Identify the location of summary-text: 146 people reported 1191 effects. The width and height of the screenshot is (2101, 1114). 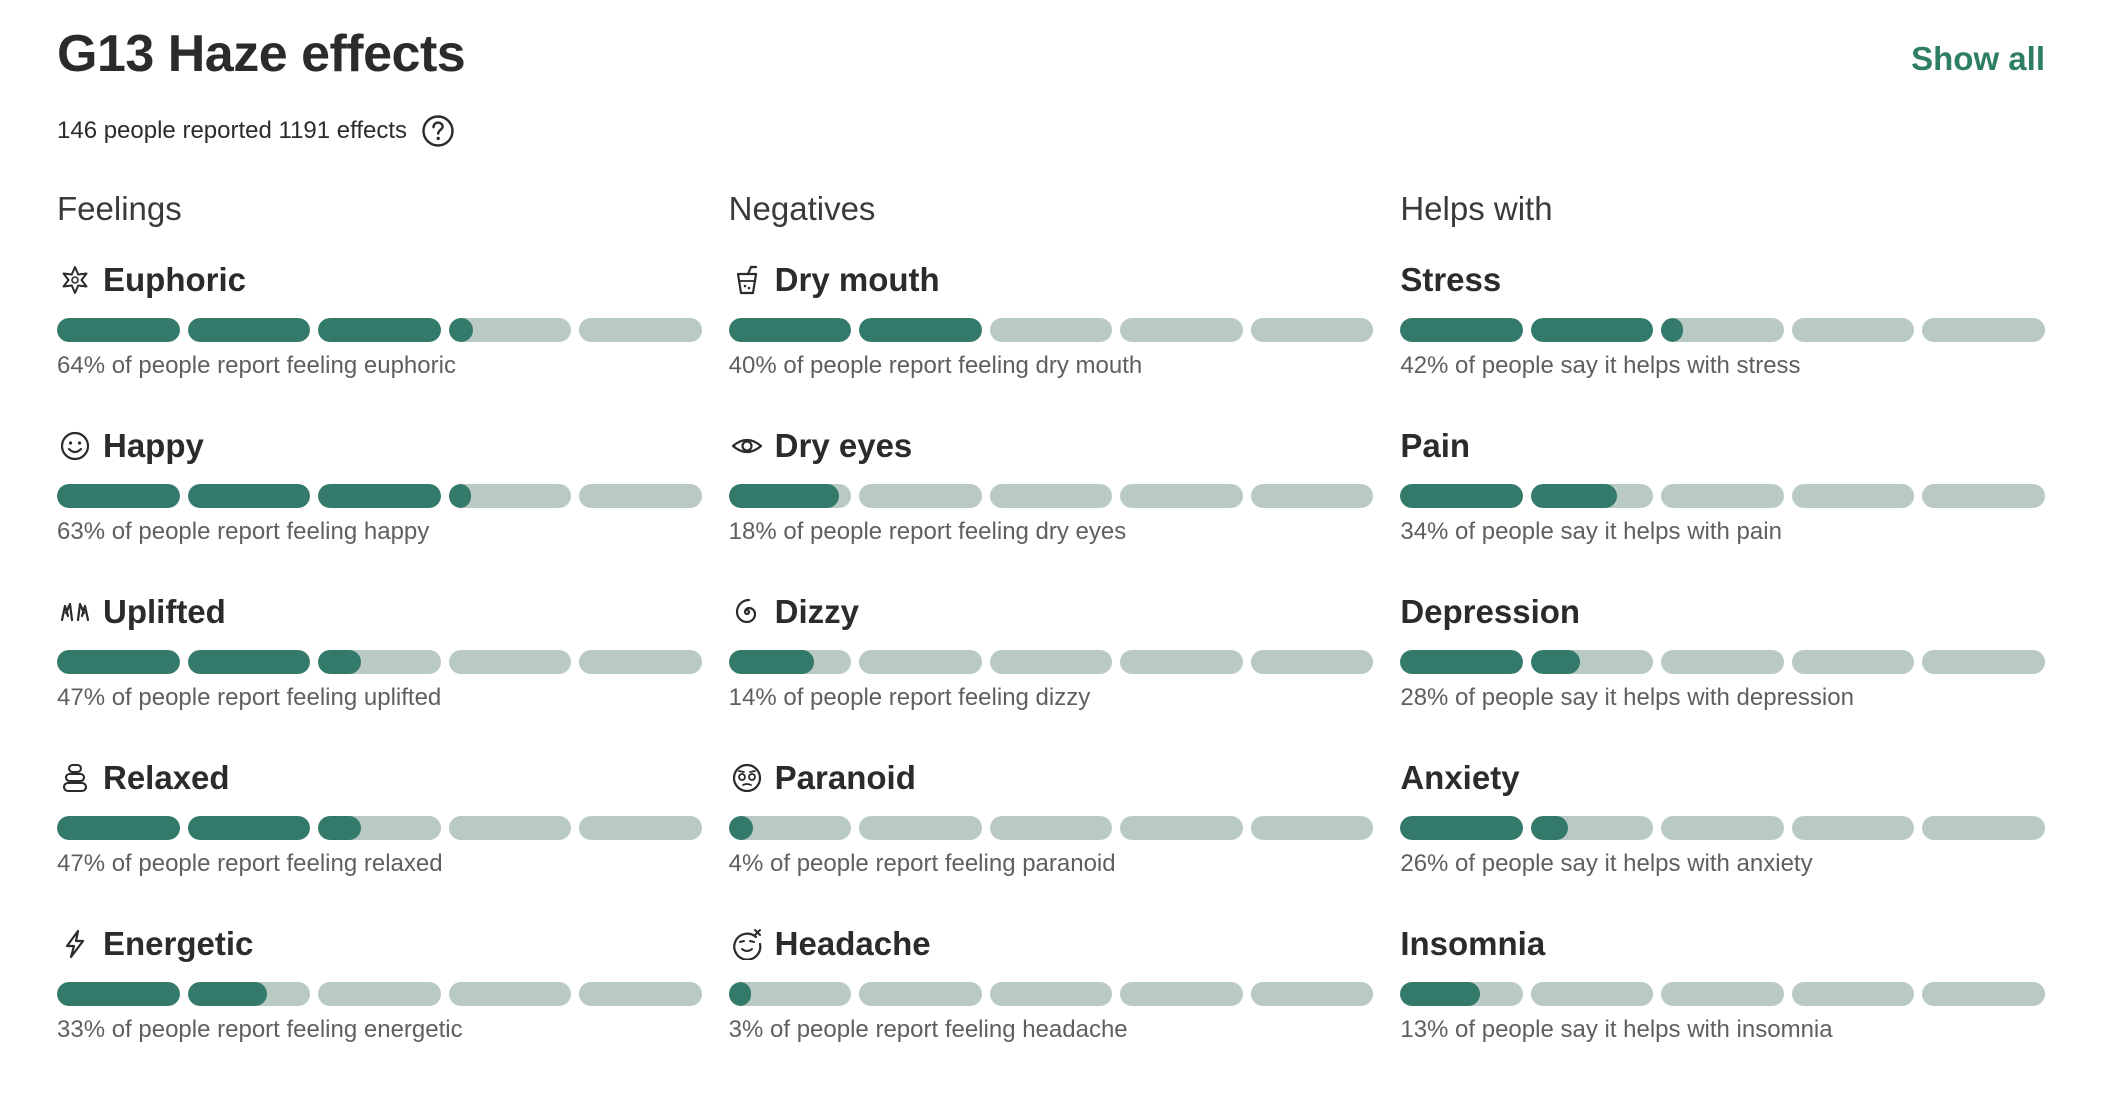
(232, 130).